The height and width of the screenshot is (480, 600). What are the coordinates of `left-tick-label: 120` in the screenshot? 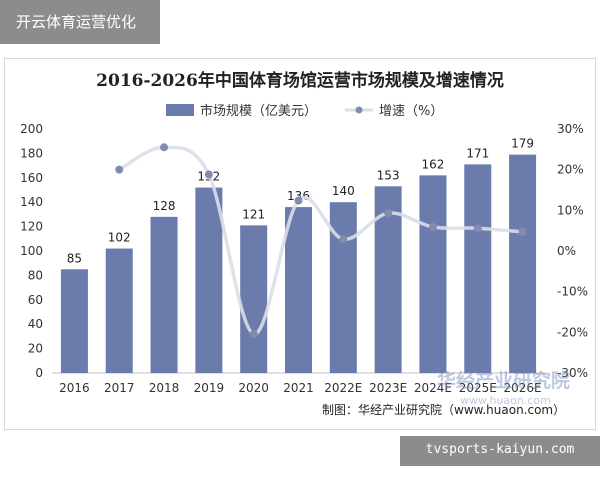 It's located at (31, 227).